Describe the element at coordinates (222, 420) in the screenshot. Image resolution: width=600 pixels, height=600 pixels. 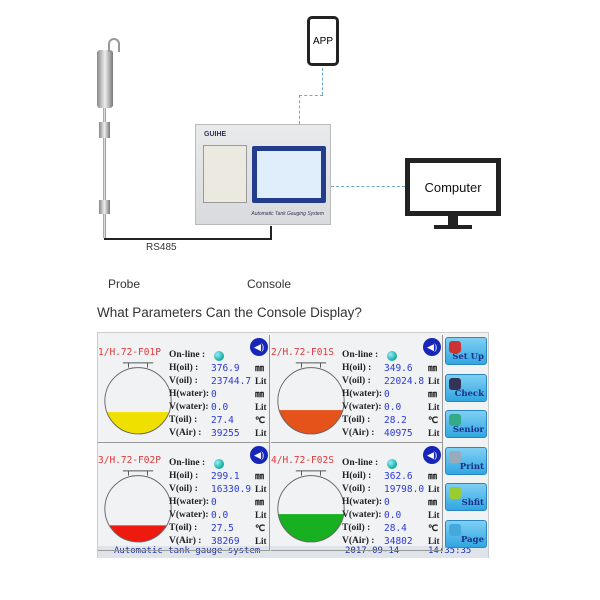
I see `field-value: 27.4` at that location.